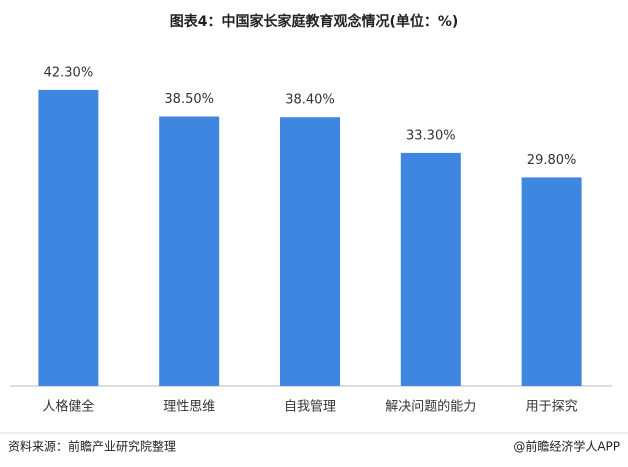  I want to click on value-label: 42.30%, so click(69, 72).